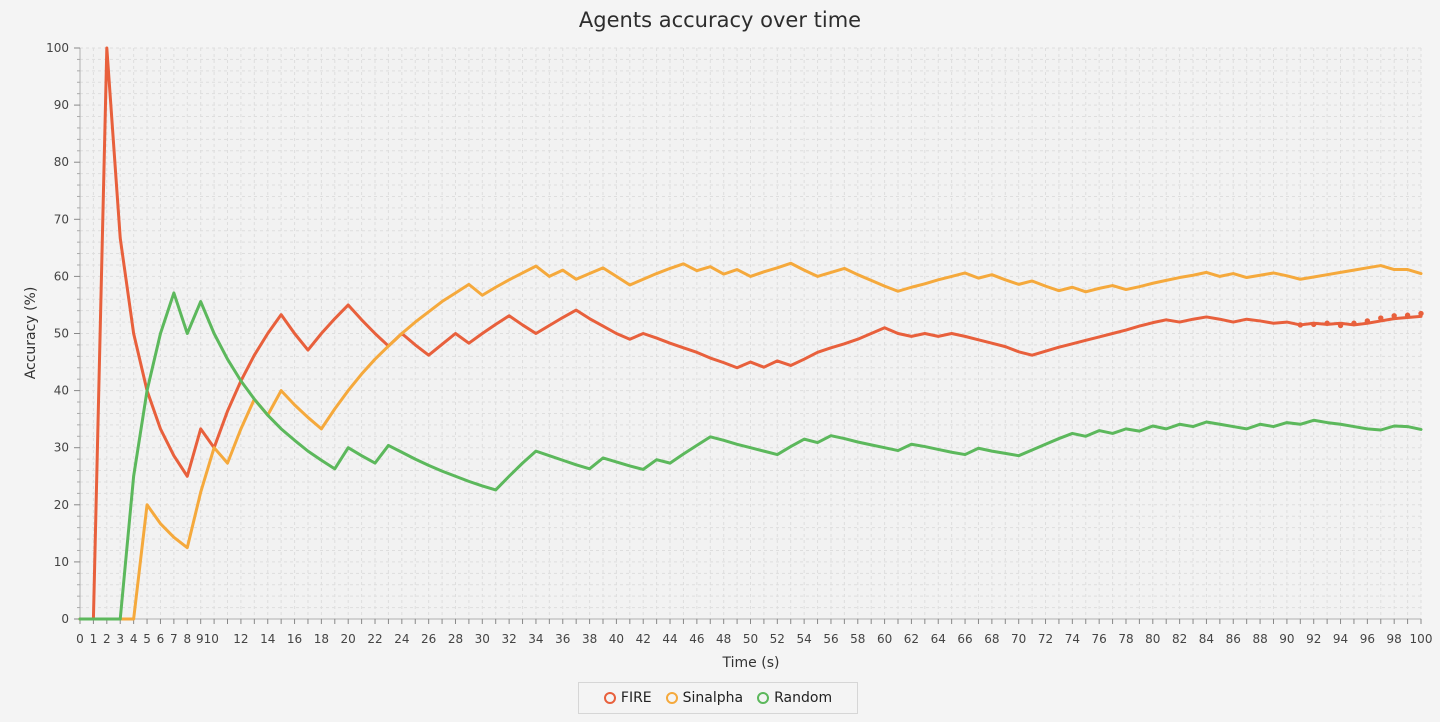  I want to click on x-tick-label: 58, so click(857, 639).